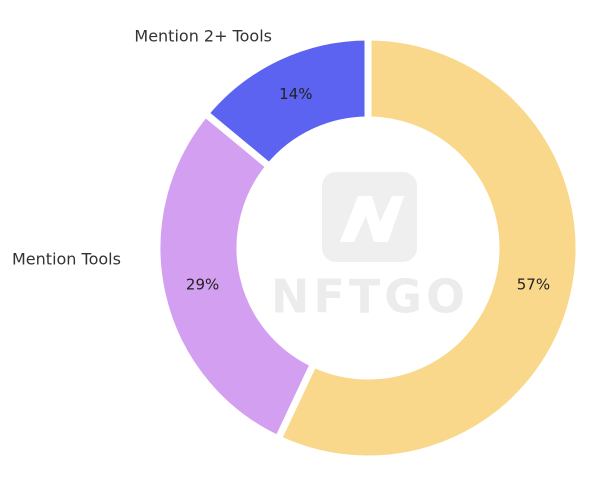  What do you see at coordinates (66, 259) in the screenshot?
I see `category-label: Mention Tools` at bounding box center [66, 259].